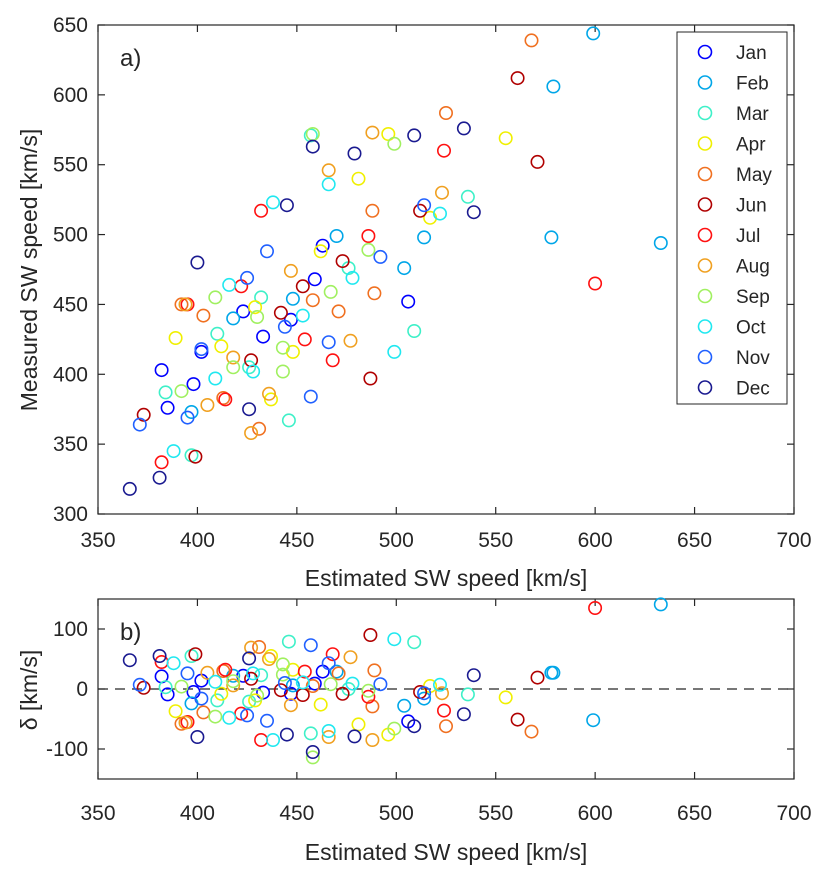  I want to click on y-tick-label: 500, so click(70, 235).